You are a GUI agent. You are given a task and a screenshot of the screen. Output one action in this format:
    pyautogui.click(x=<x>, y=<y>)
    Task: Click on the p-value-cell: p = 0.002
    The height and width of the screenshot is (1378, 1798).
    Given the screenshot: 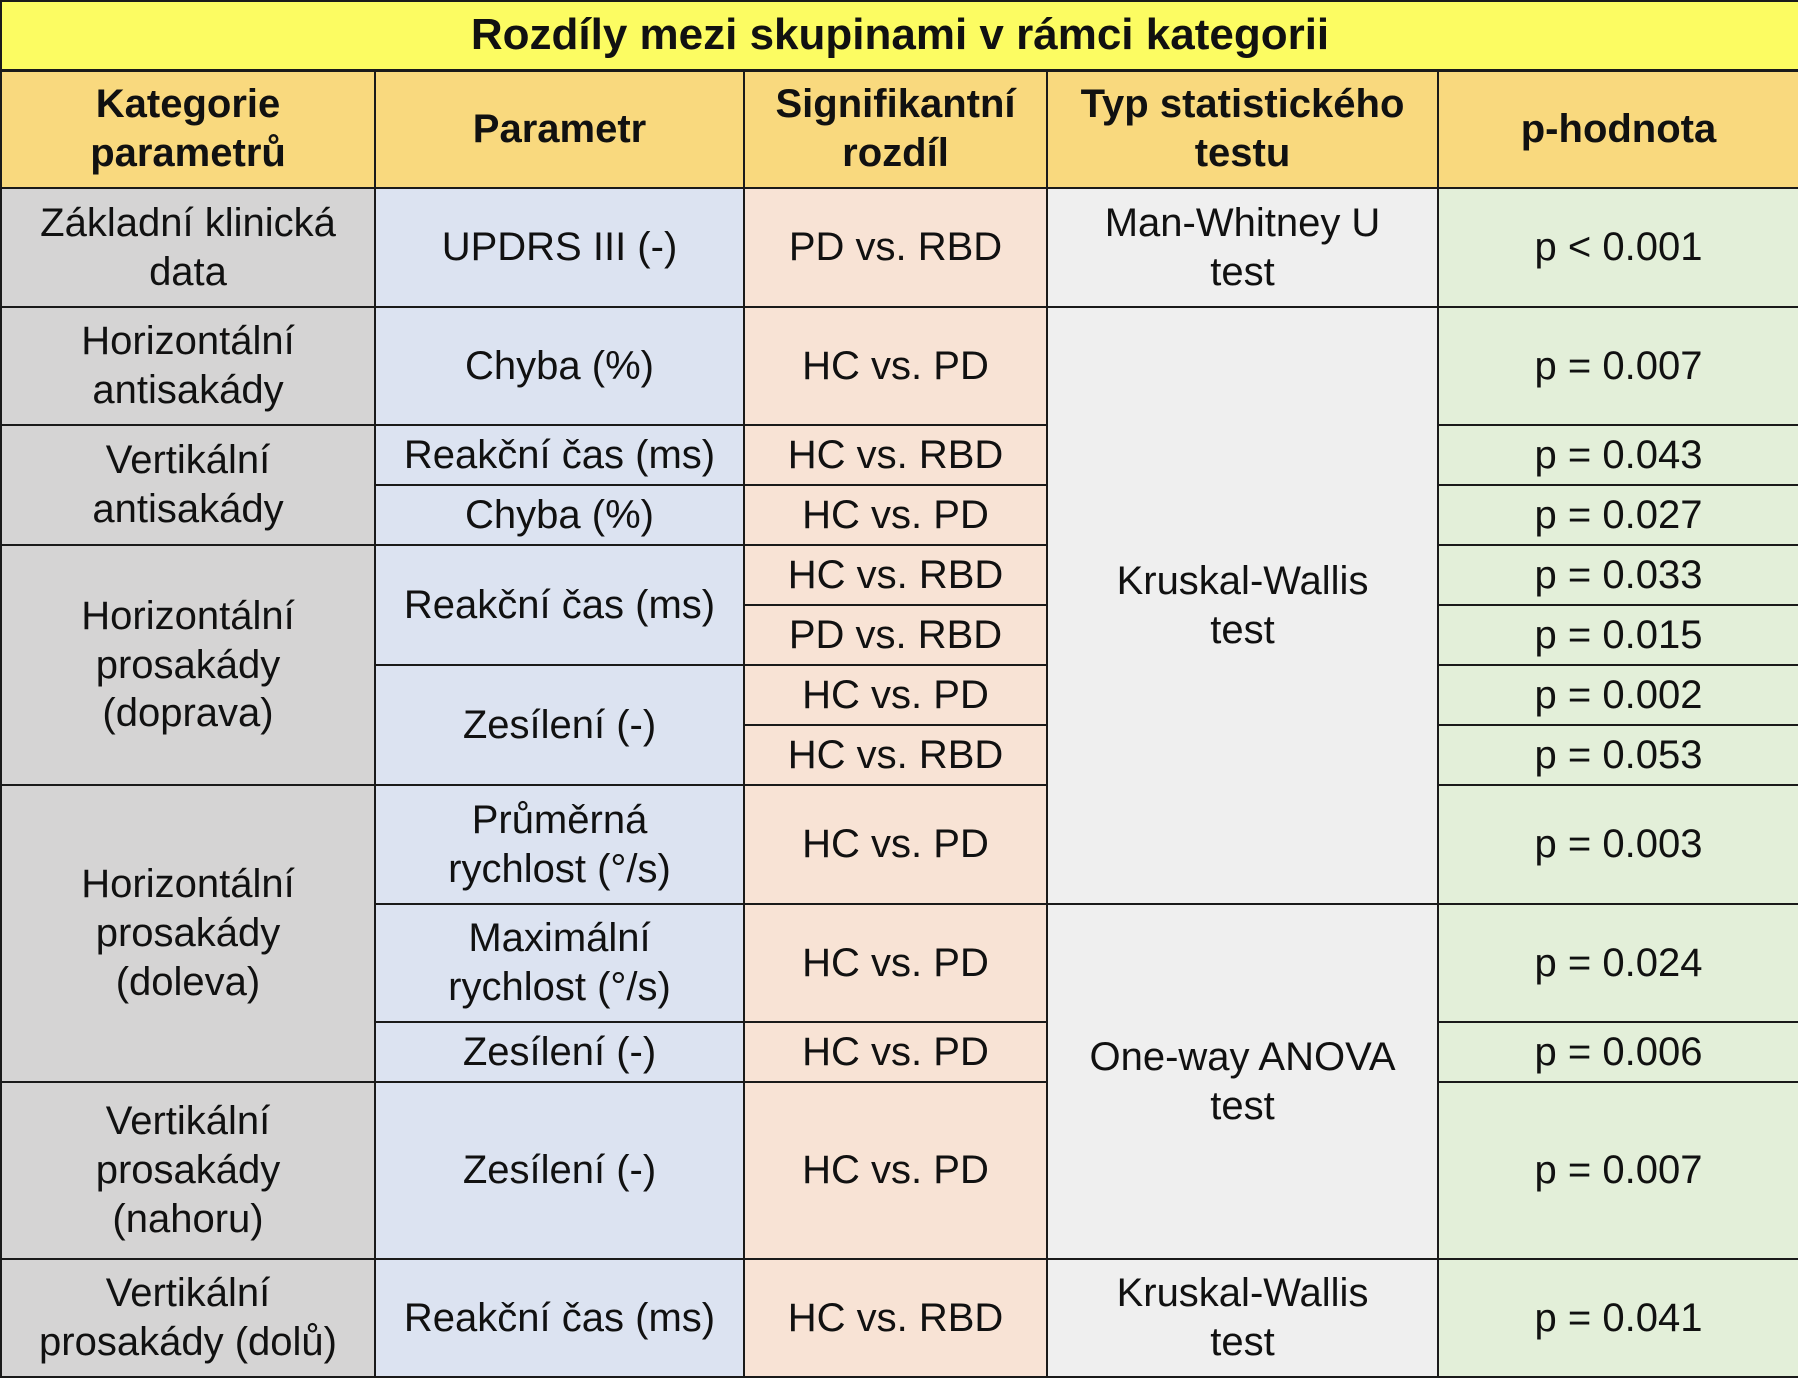 What is the action you would take?
    pyautogui.click(x=1617, y=695)
    